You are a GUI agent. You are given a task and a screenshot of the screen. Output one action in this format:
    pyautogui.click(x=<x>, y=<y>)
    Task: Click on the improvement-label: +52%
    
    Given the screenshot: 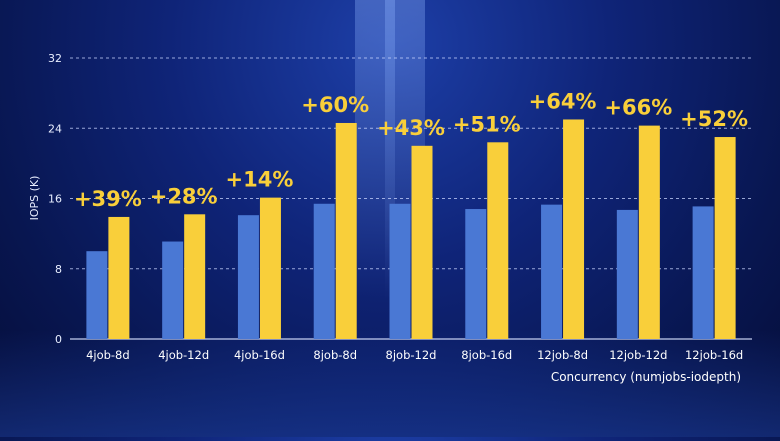 What is the action you would take?
    pyautogui.click(x=714, y=119)
    